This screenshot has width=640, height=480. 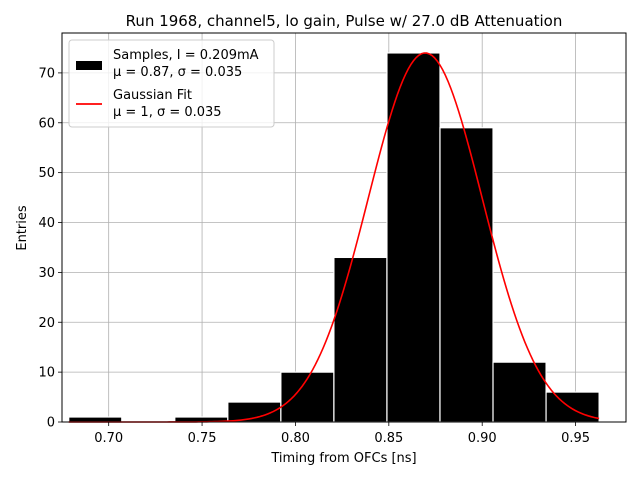 What do you see at coordinates (186, 55) in the screenshot?
I see `legend-samples-label: Samples, I = 0.209mA` at bounding box center [186, 55].